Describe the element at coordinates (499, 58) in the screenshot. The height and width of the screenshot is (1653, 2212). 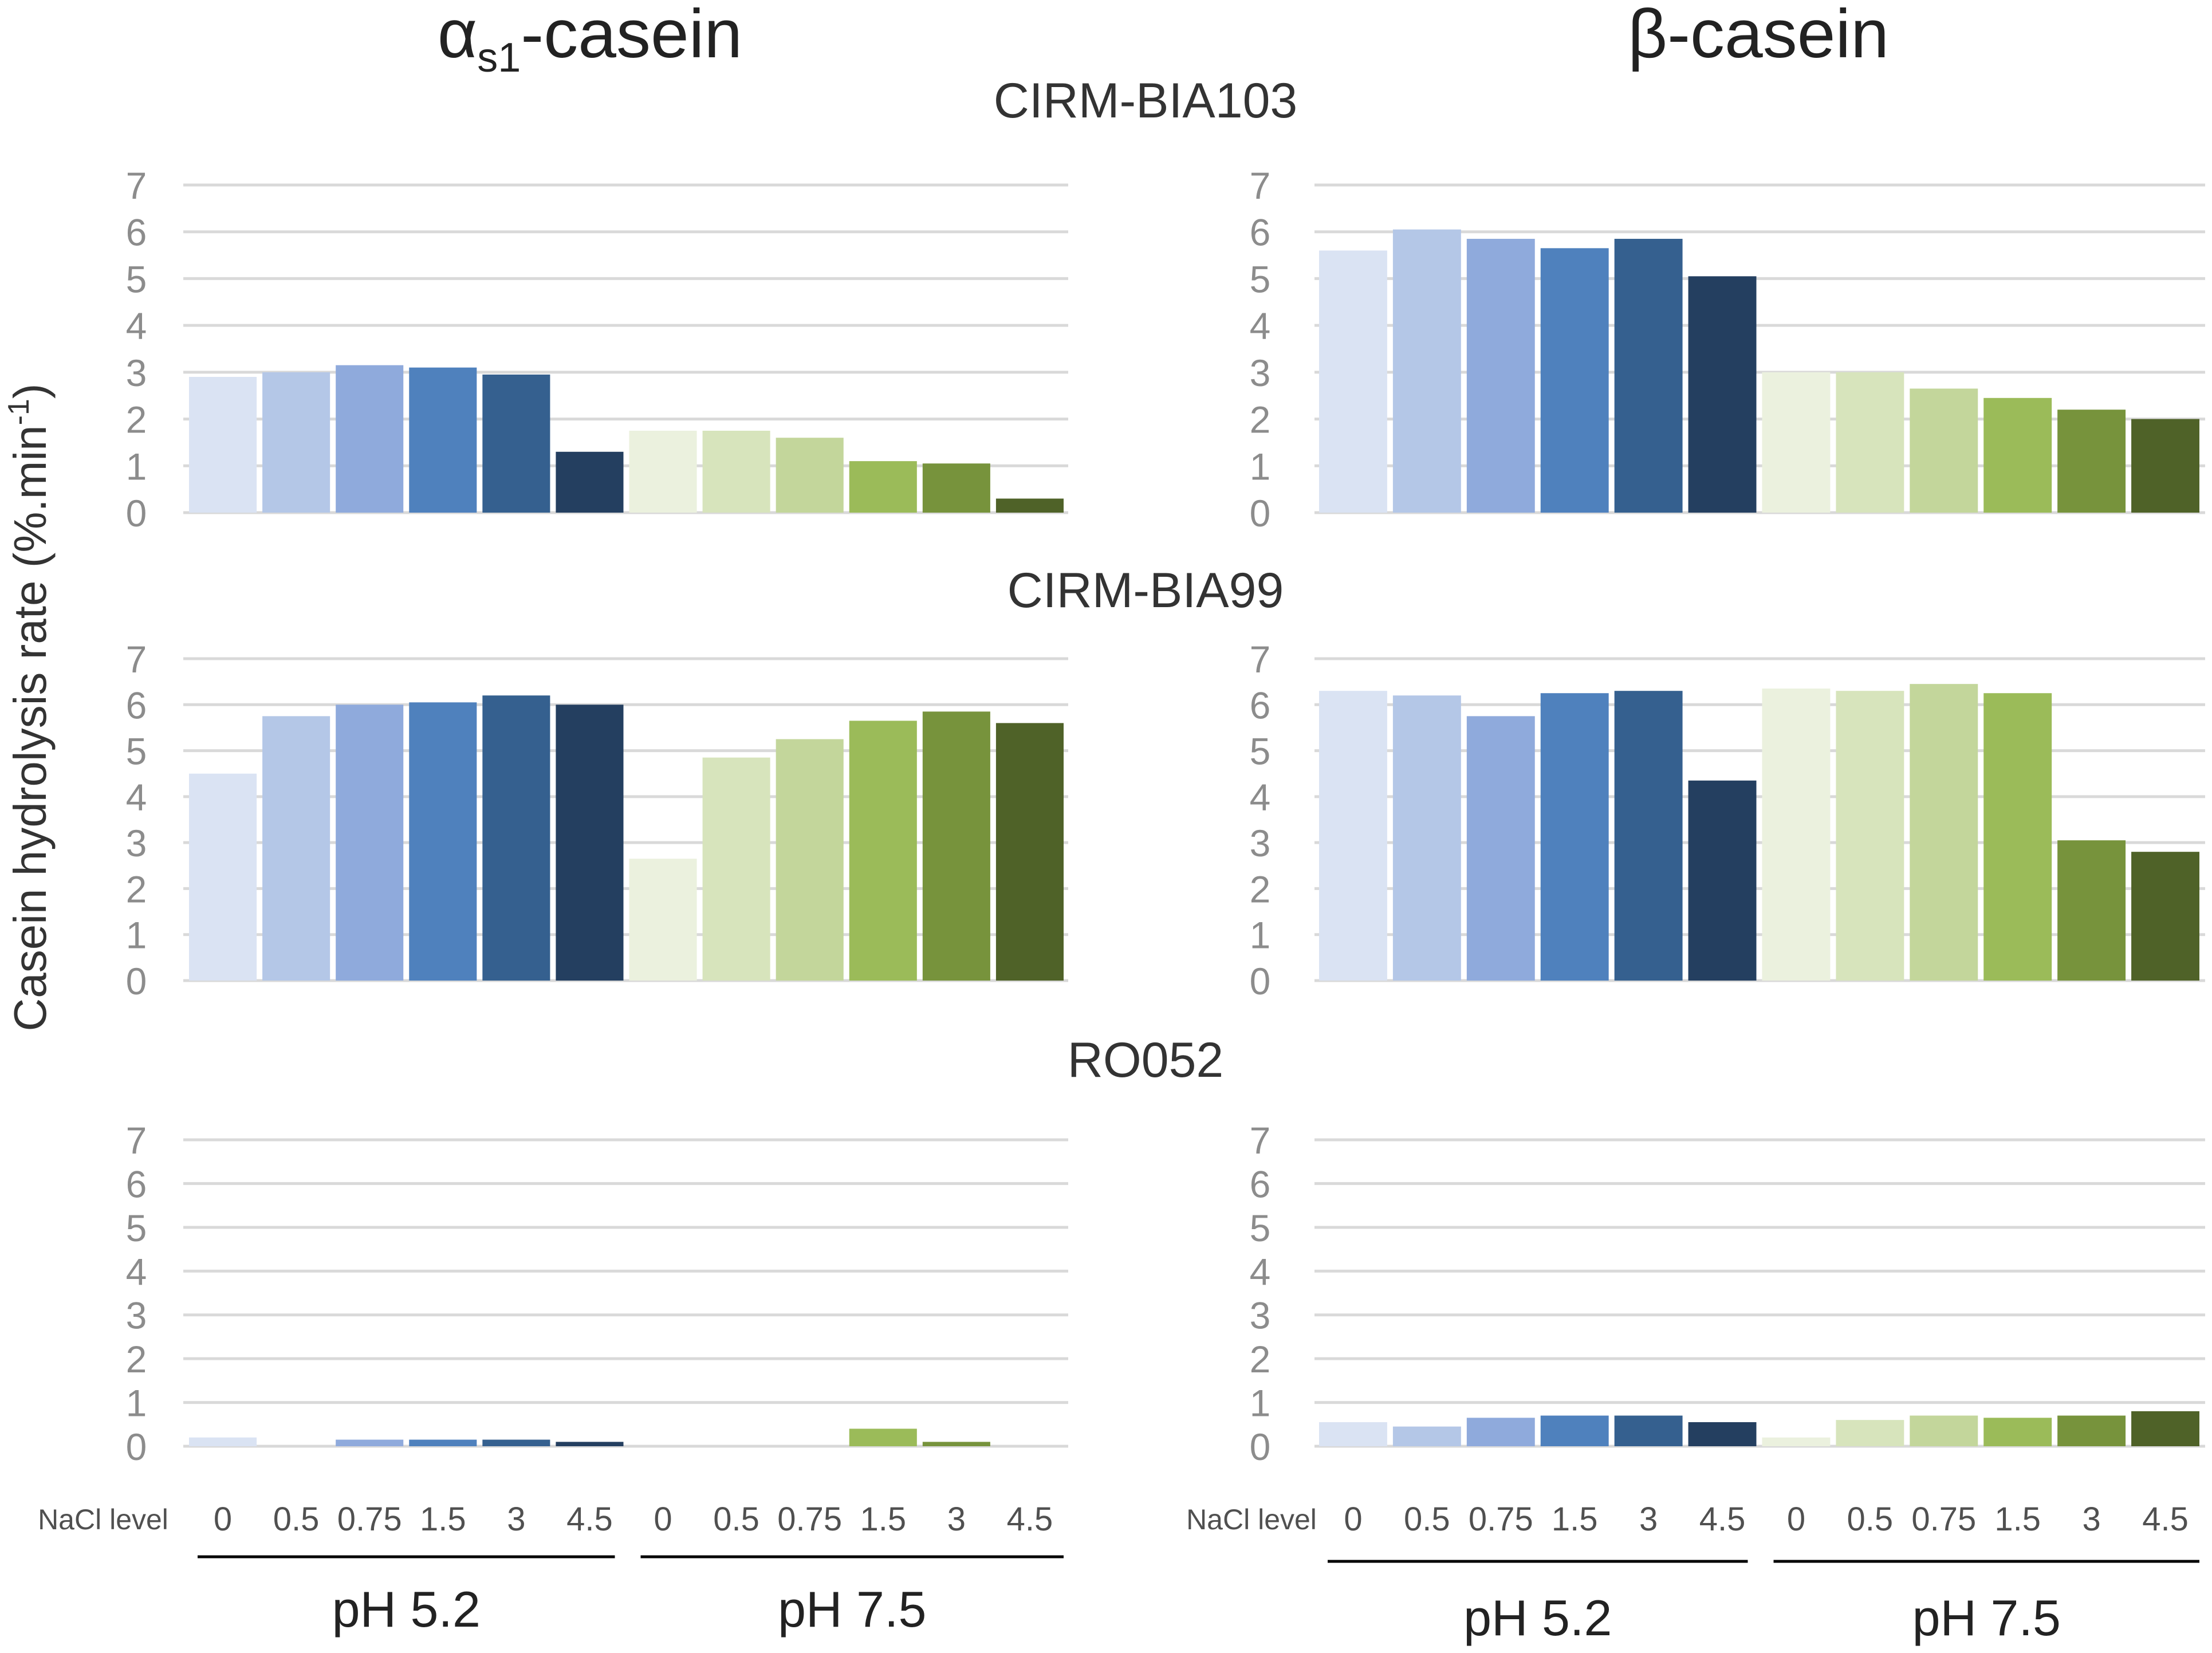
I see `title-subscript: s1` at that location.